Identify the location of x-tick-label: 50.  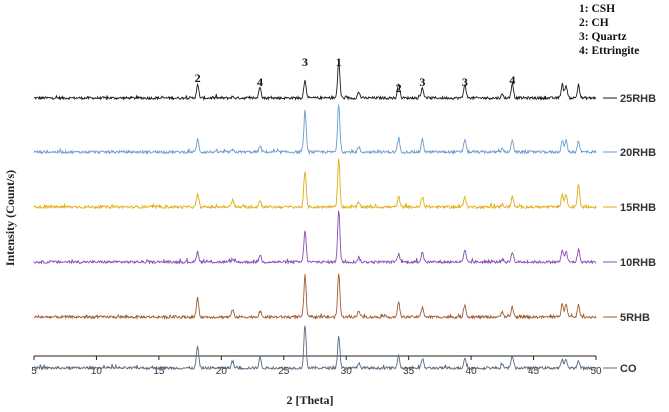
(596, 371).